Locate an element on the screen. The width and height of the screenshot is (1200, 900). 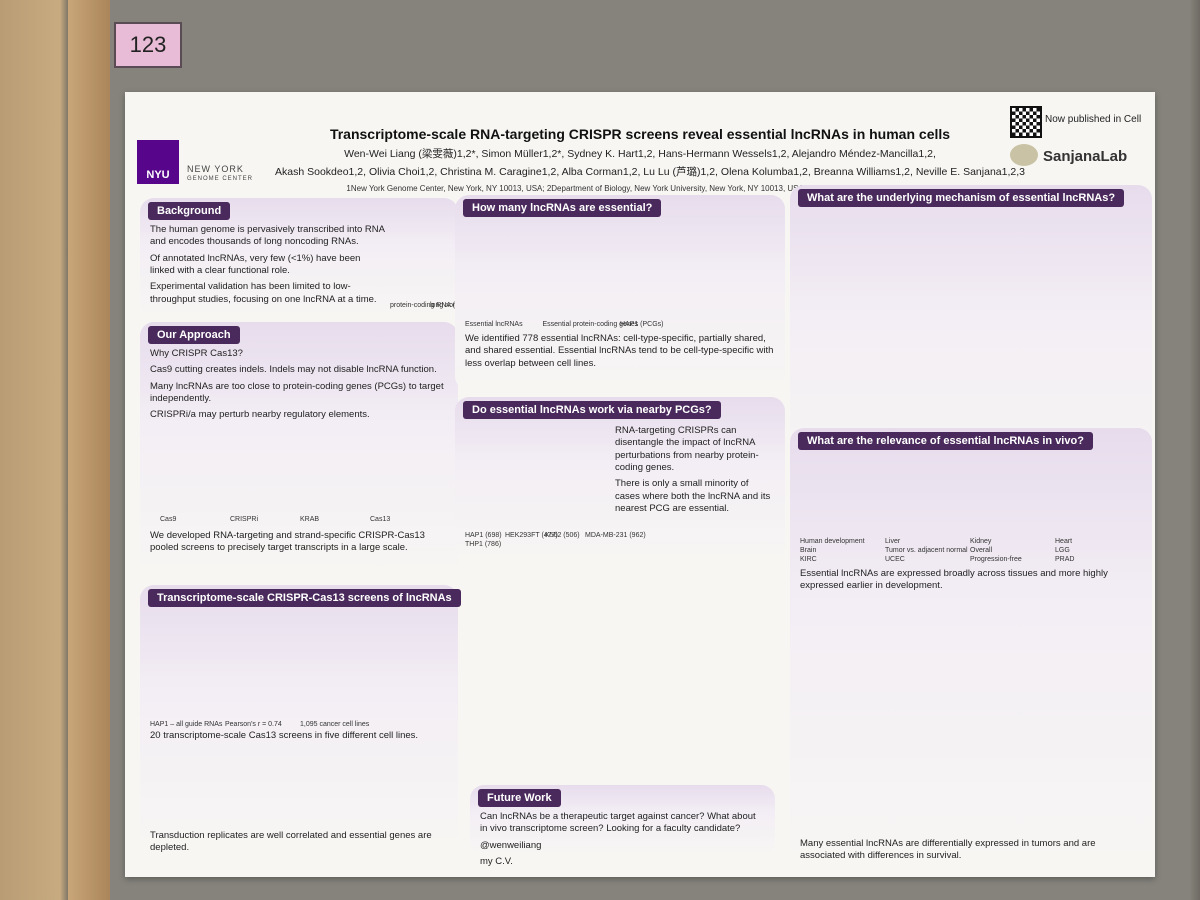
qr-code is located at coordinates (1026, 122).